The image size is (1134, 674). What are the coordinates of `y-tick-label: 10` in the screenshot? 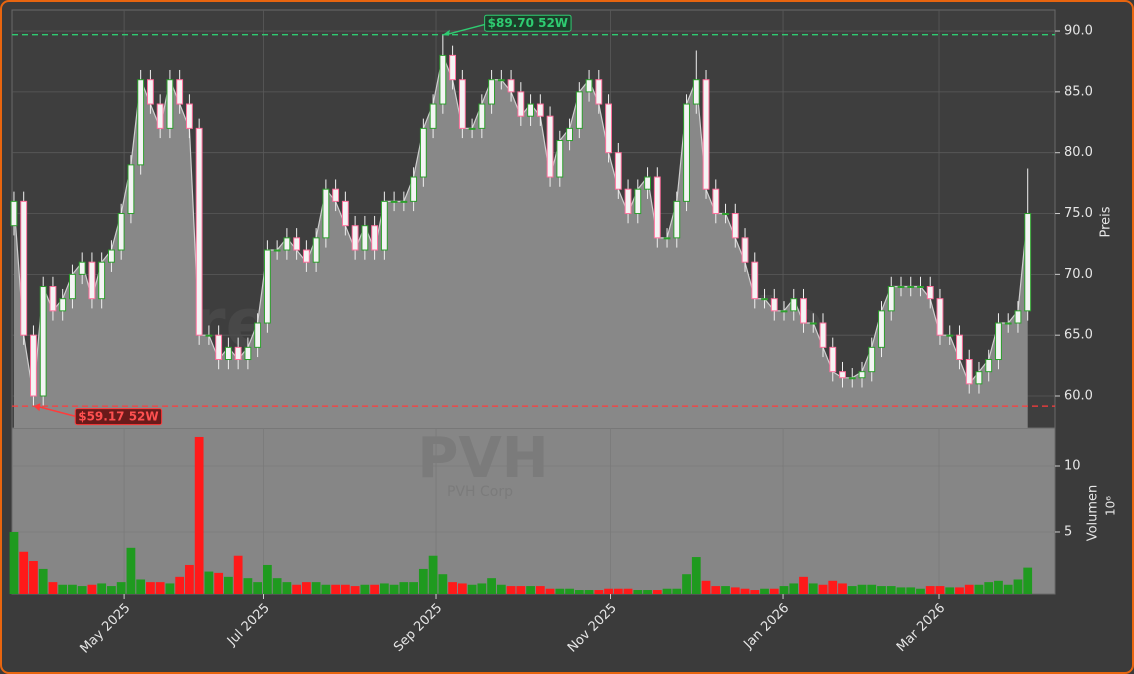 It's located at (1072, 466).